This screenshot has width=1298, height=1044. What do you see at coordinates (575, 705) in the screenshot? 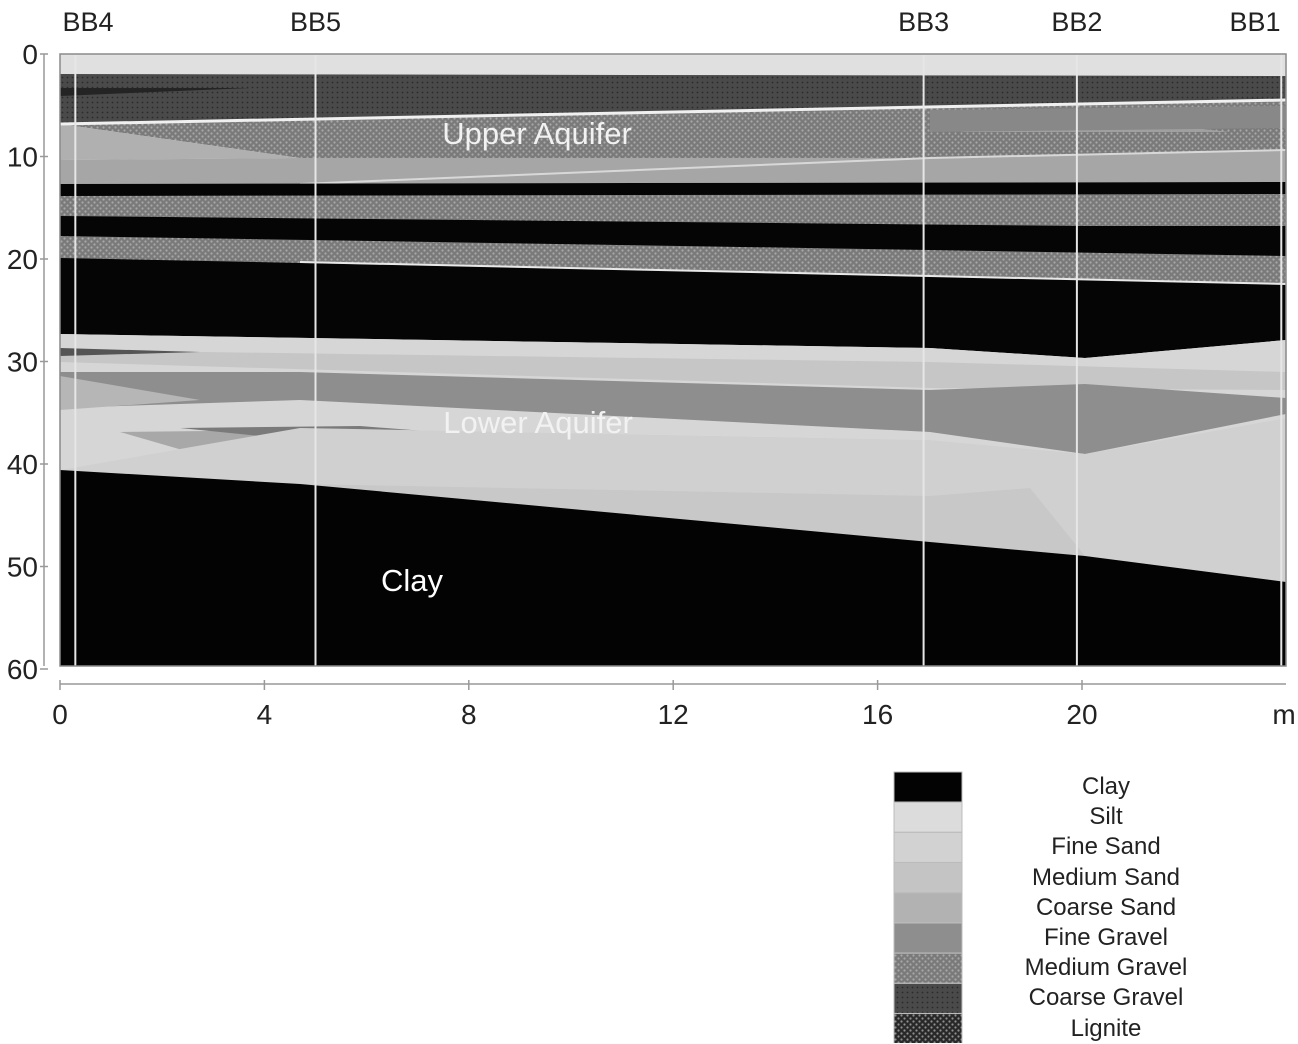
I see `distance-axis-ticks: 0 4 8 12 16 20` at bounding box center [575, 705].